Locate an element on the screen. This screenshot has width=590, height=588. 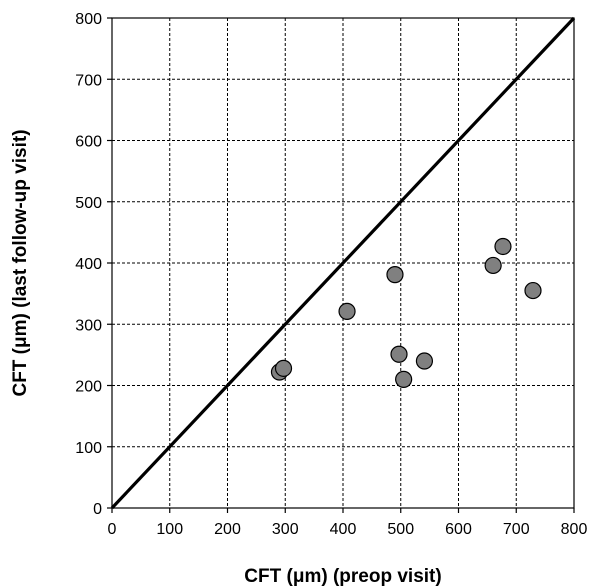
y-tick-label: 800 is located at coordinates (88, 19).